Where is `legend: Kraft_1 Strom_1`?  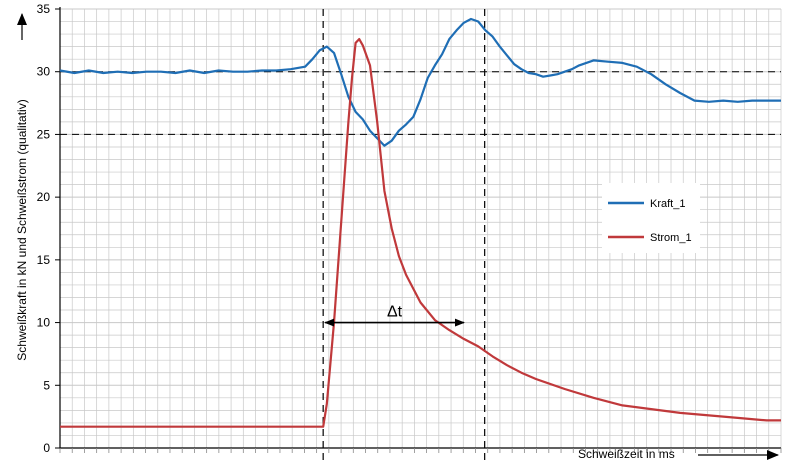 legend: Kraft_1 Strom_1 is located at coordinates (651, 218).